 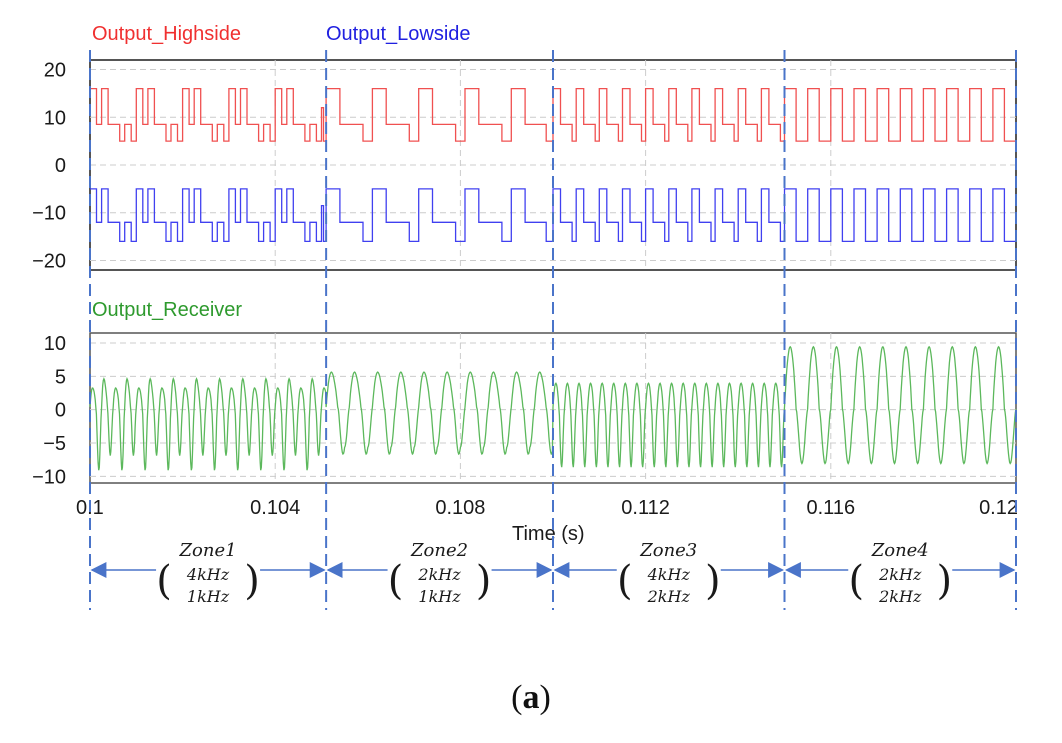 What do you see at coordinates (49, 166) in the screenshot?
I see `top-y-ticks: 20 10 0 −10 −20` at bounding box center [49, 166].